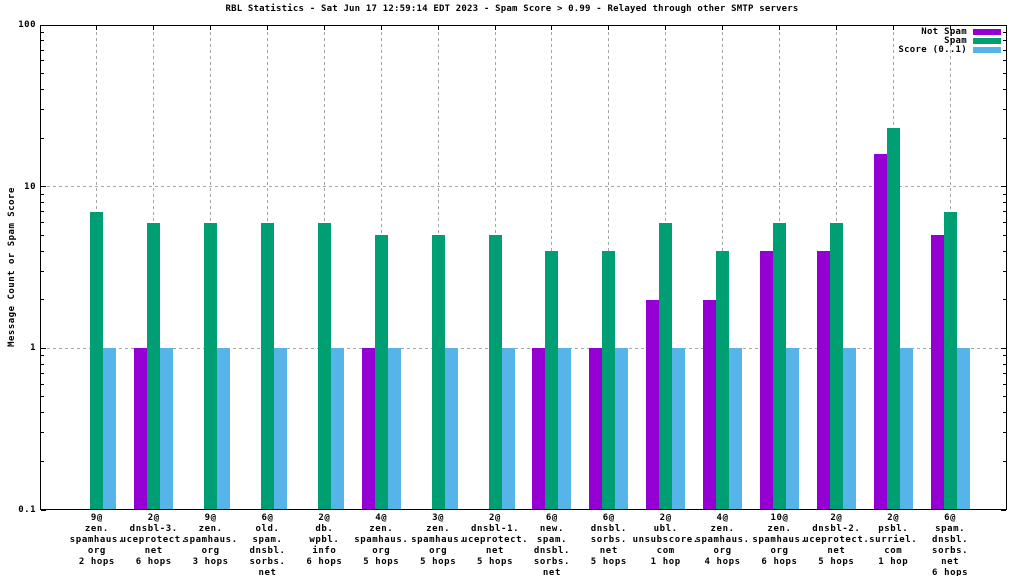 This screenshot has height=576, width=1024. Describe the element at coordinates (551, 529) in the screenshot. I see `x-tick-label-line: new.` at that location.